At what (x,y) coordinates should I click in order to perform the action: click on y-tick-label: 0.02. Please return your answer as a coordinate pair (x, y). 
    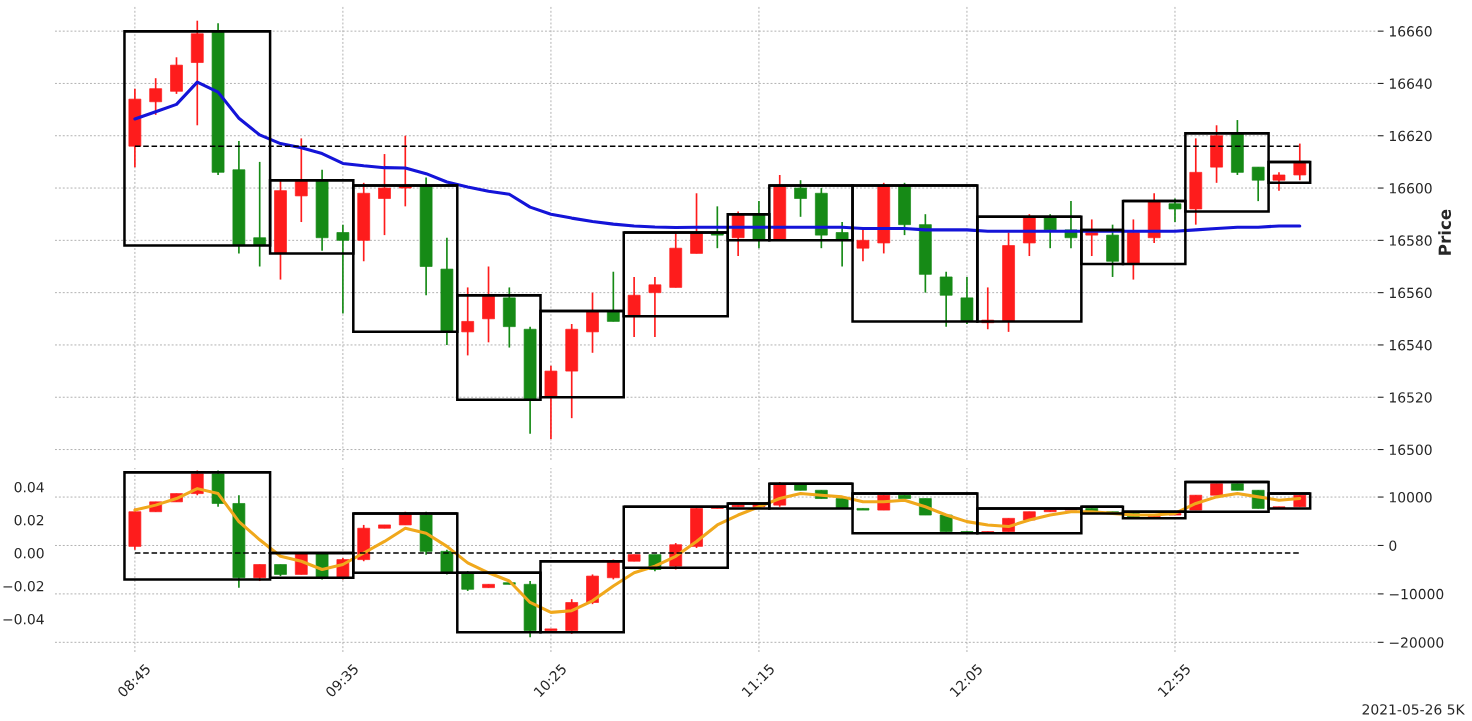
    Looking at the image, I should click on (29, 520).